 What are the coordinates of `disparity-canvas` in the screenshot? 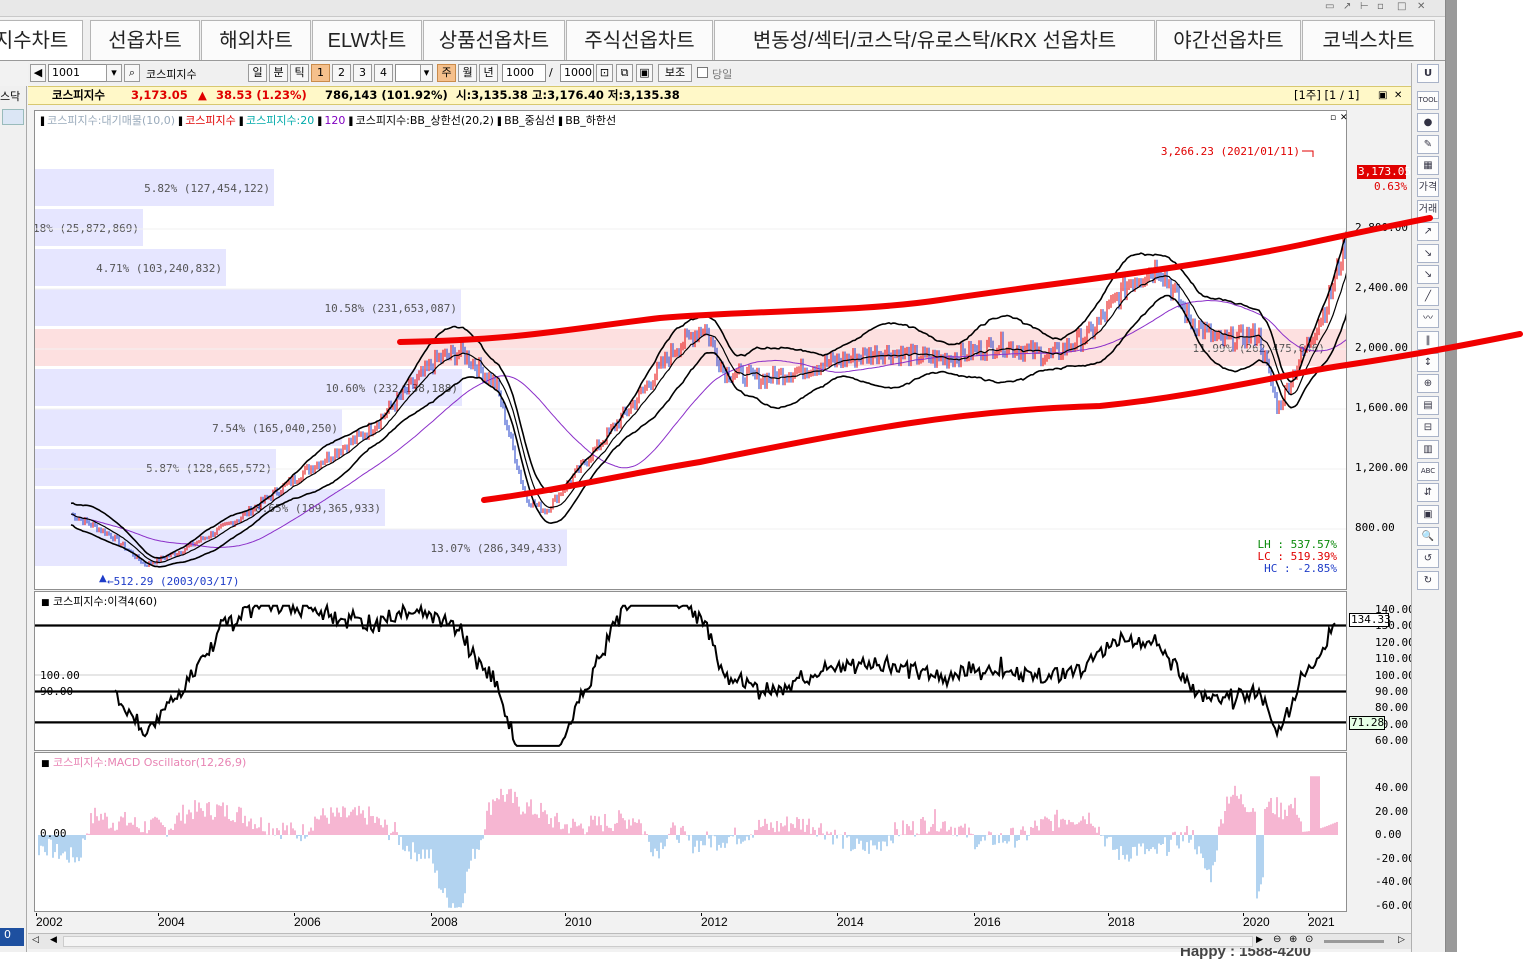 It's located at (690, 671).